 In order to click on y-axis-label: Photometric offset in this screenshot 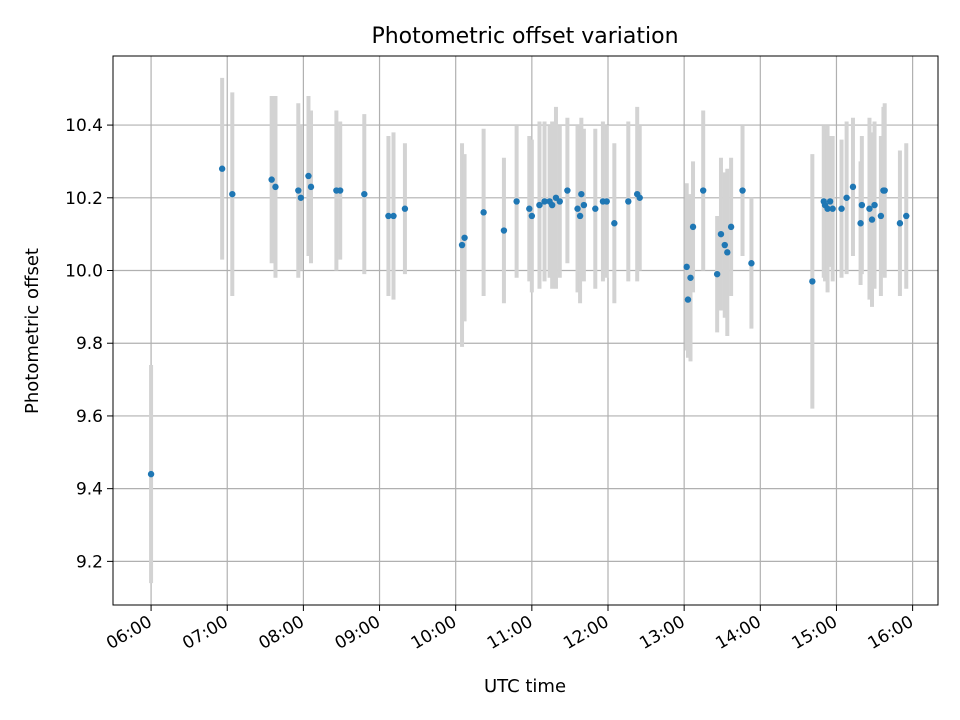, I will do `click(32, 331)`.